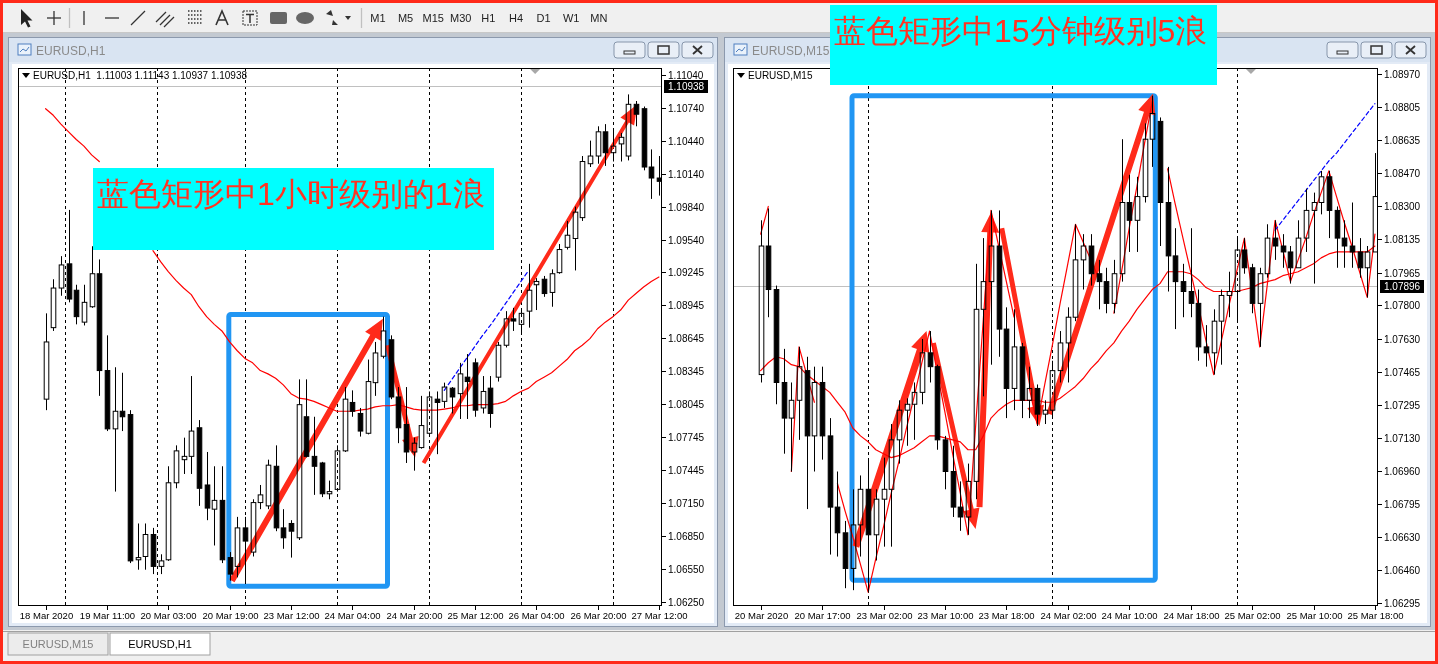 The image size is (1438, 664). What do you see at coordinates (1402, 273) in the screenshot?
I see `y-tick-label: 1.07965` at bounding box center [1402, 273].